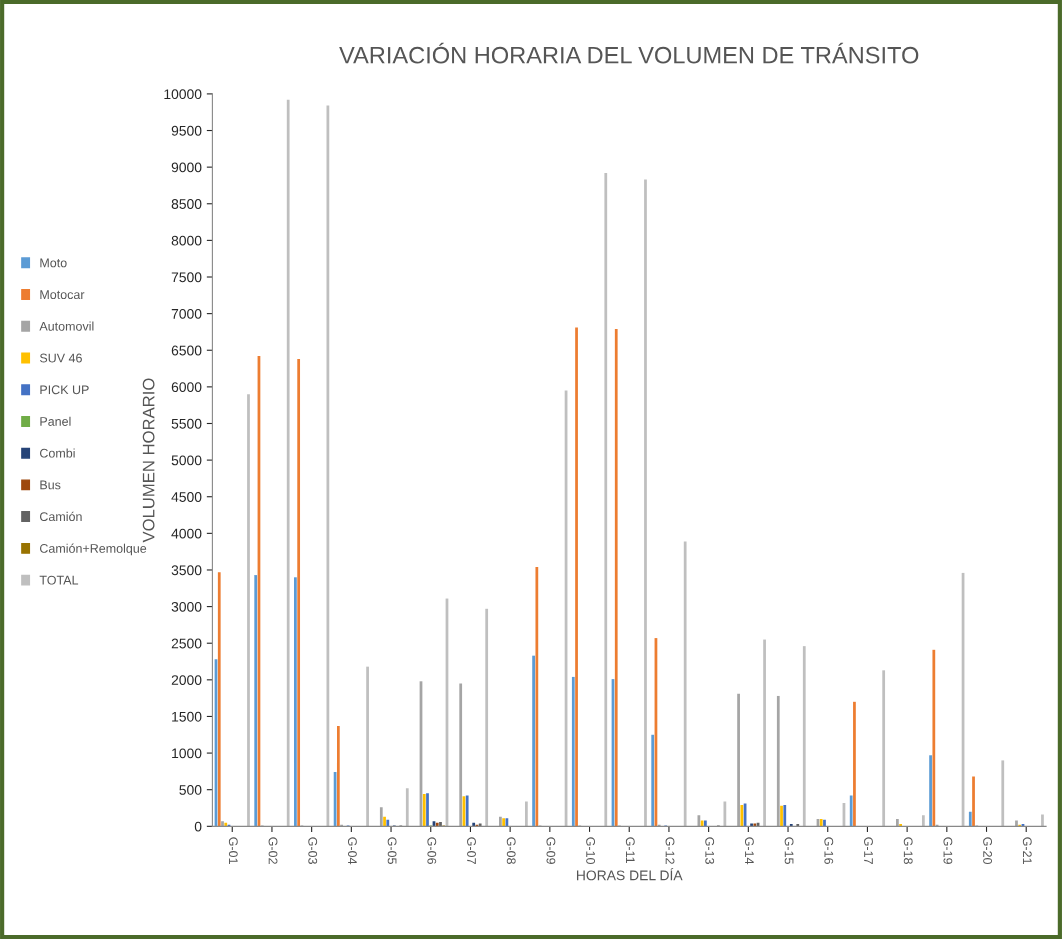 This screenshot has height=939, width=1062. I want to click on y-tick-label: 3000, so click(186, 606).